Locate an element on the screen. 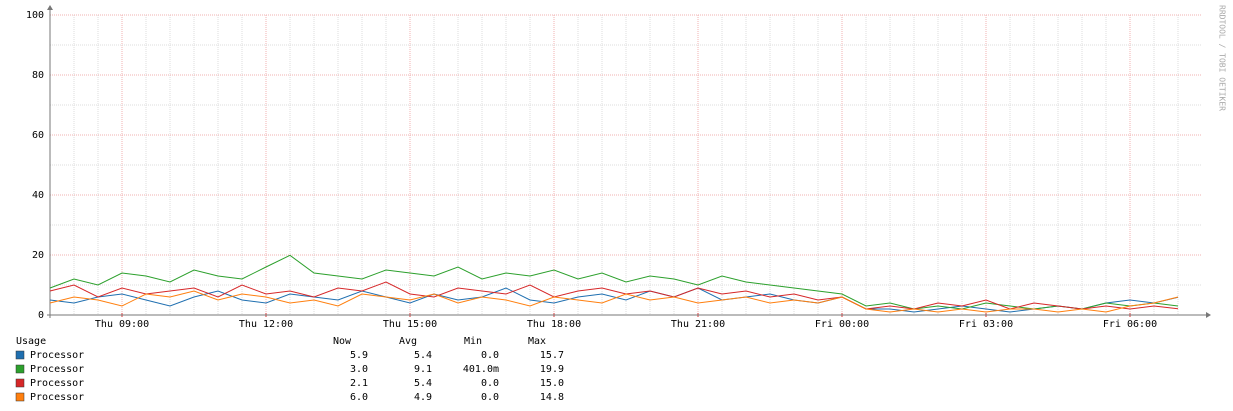 The width and height of the screenshot is (1233, 411). legend-stat: 401.0m is located at coordinates (481, 369).